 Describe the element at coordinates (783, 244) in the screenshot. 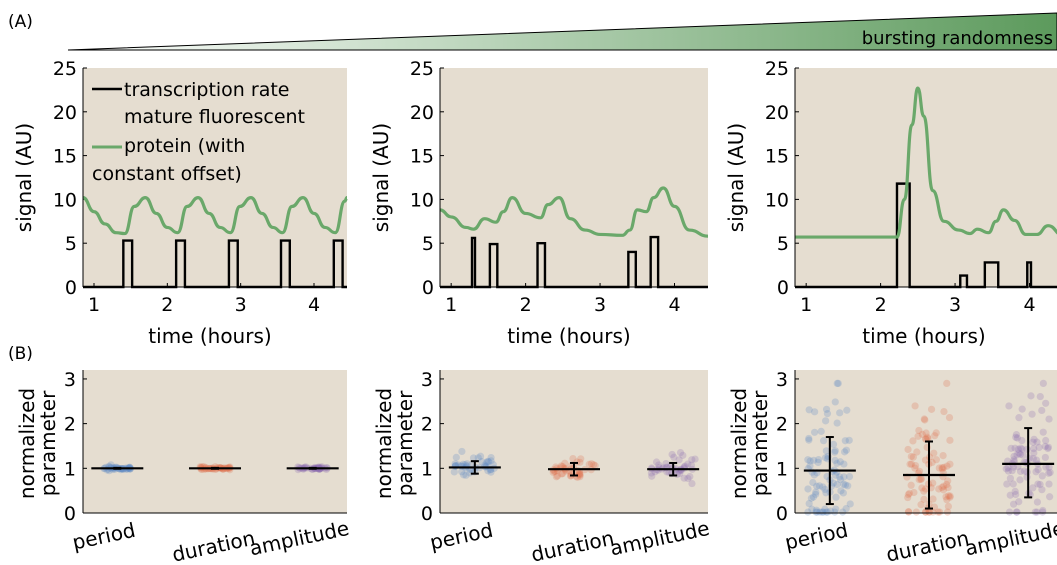

I see `y-tick-label: 5` at that location.